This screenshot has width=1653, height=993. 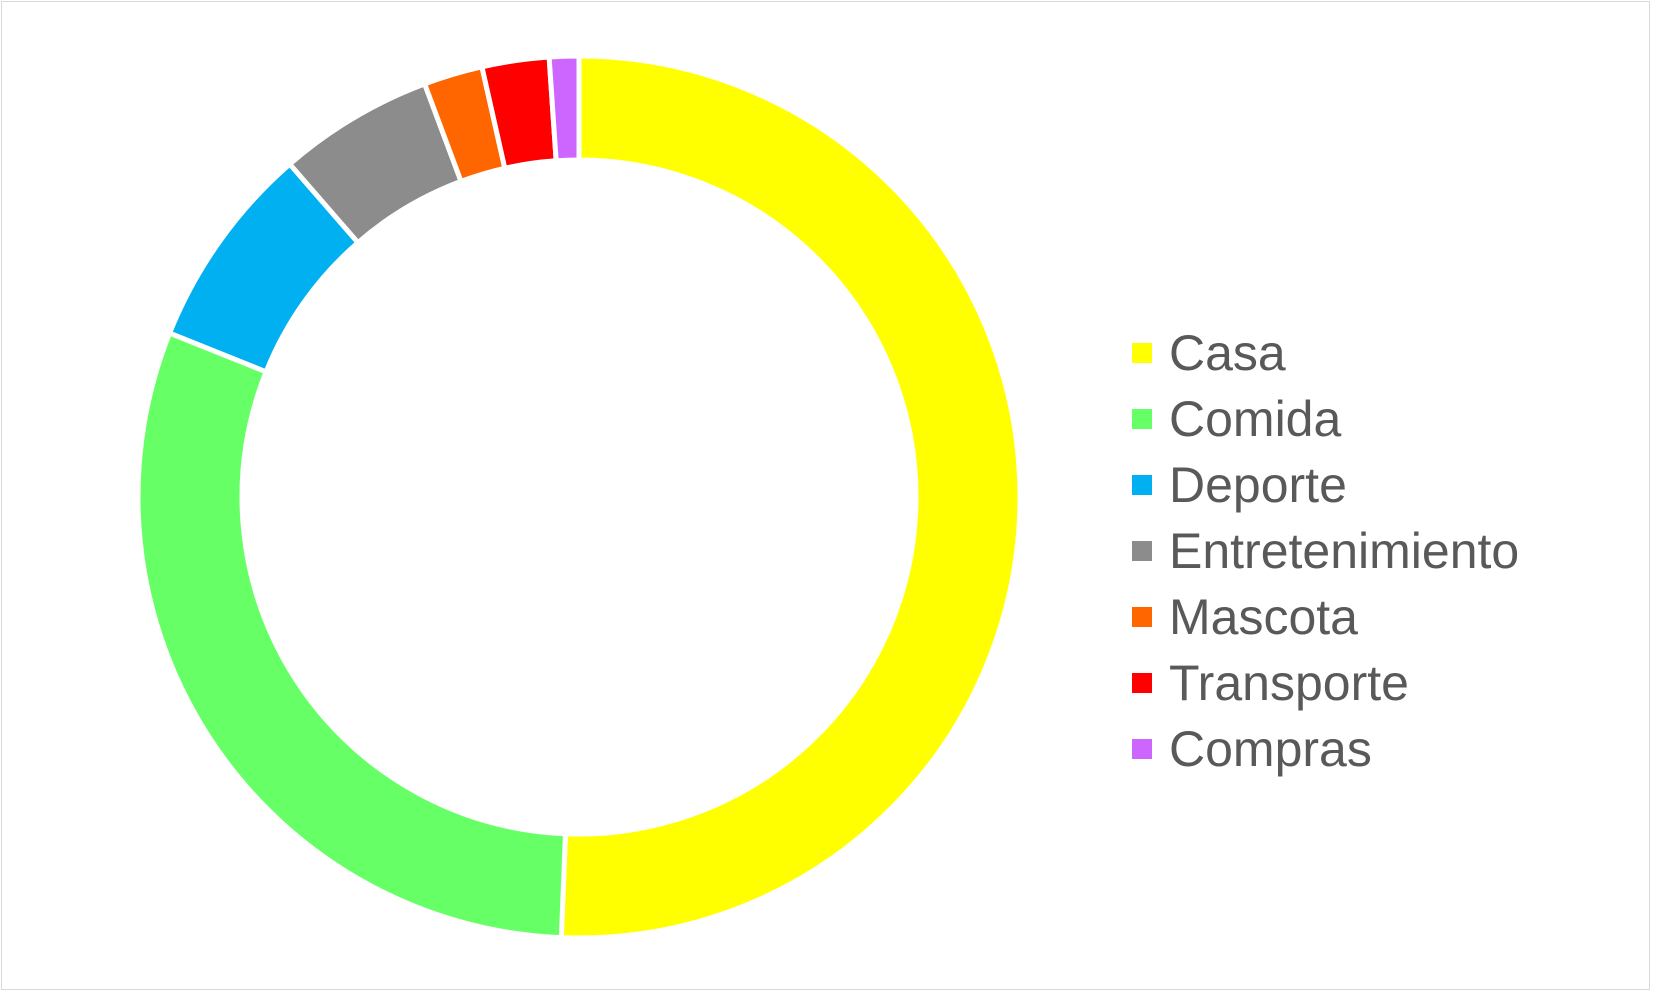 What do you see at coordinates (1270, 749) in the screenshot?
I see `legend-label-compras: Compras` at bounding box center [1270, 749].